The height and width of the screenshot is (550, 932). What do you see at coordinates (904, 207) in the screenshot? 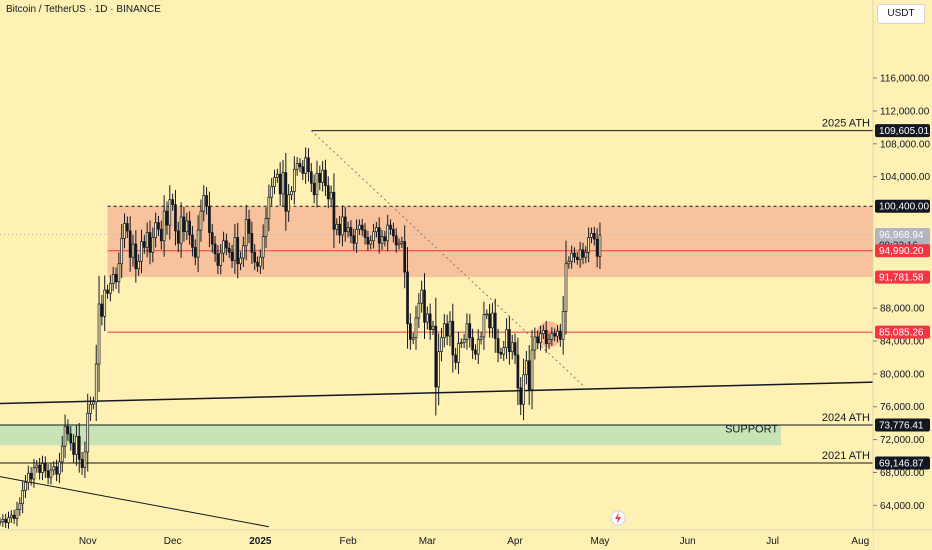
I see `price-tag-label: 100,400.00` at bounding box center [904, 207].